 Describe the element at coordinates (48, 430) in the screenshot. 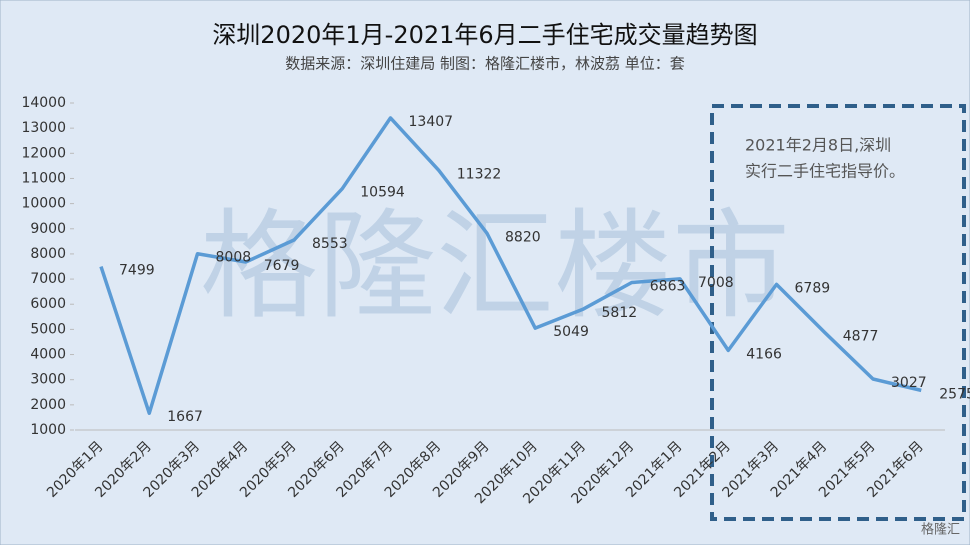

I see `y-tick-label: 1000` at that location.